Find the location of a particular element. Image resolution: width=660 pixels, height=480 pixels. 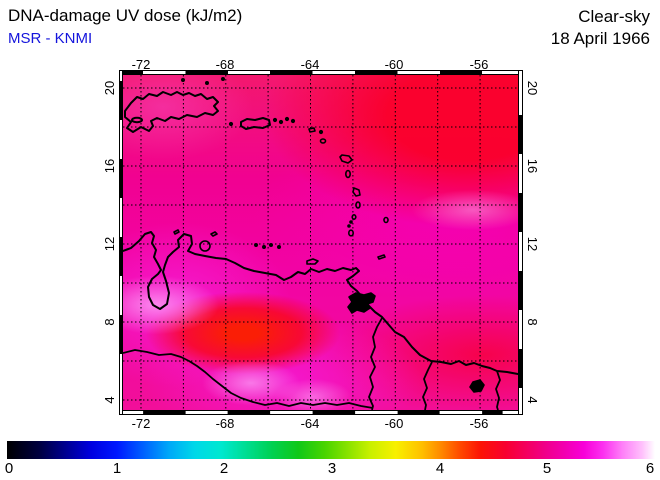

axis-label-lat-left: 8 is located at coordinates (109, 322).